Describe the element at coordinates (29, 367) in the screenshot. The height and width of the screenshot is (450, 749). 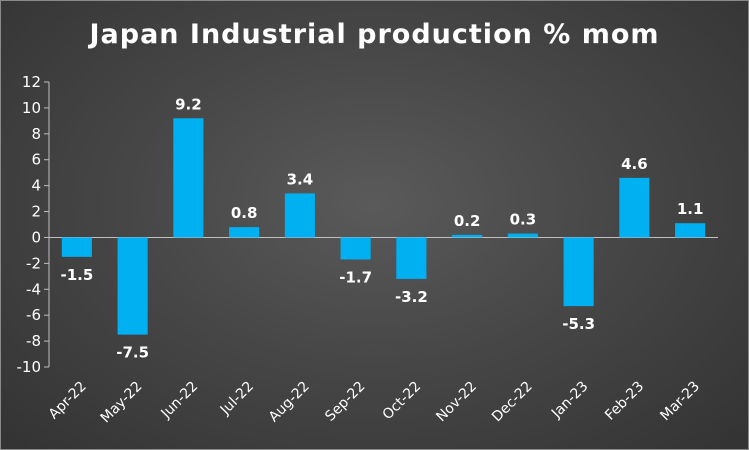
I see `y-tick-label: -10` at that location.